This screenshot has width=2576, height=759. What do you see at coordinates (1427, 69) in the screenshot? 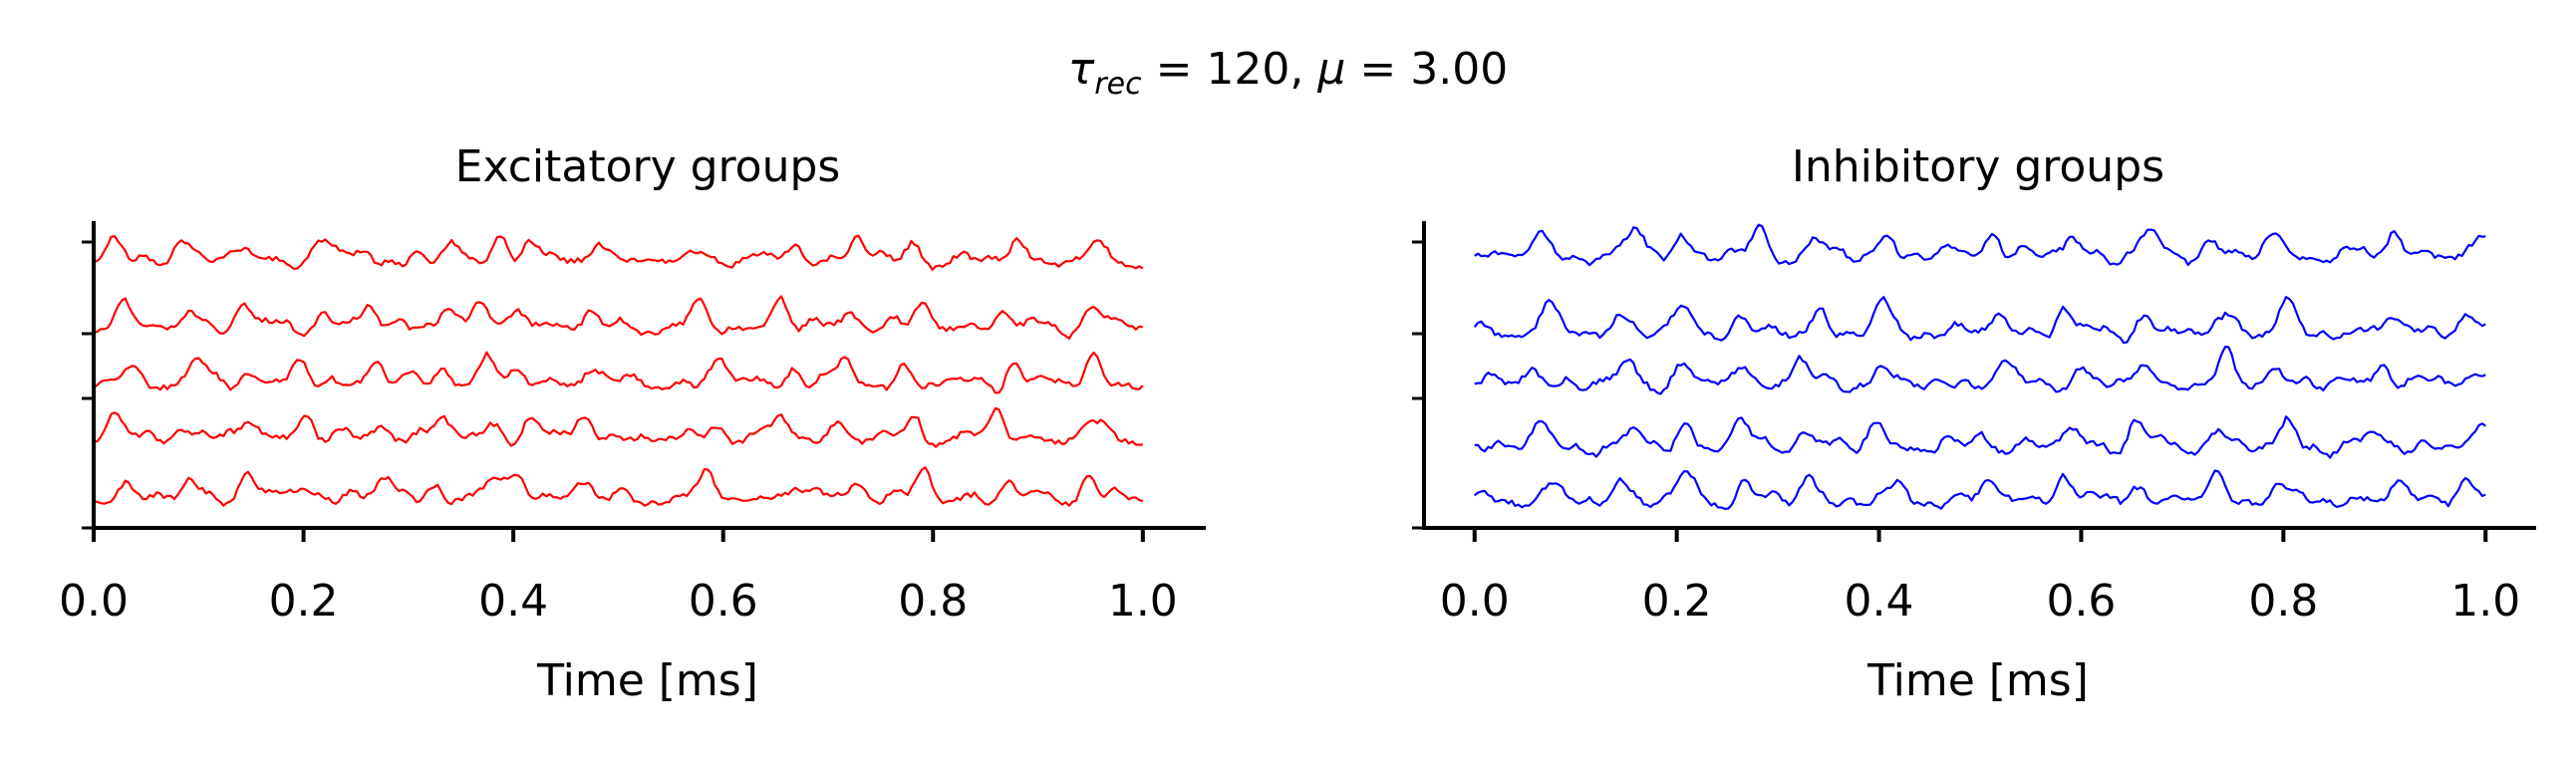
I see `mu-value: = 3.00` at bounding box center [1427, 69].